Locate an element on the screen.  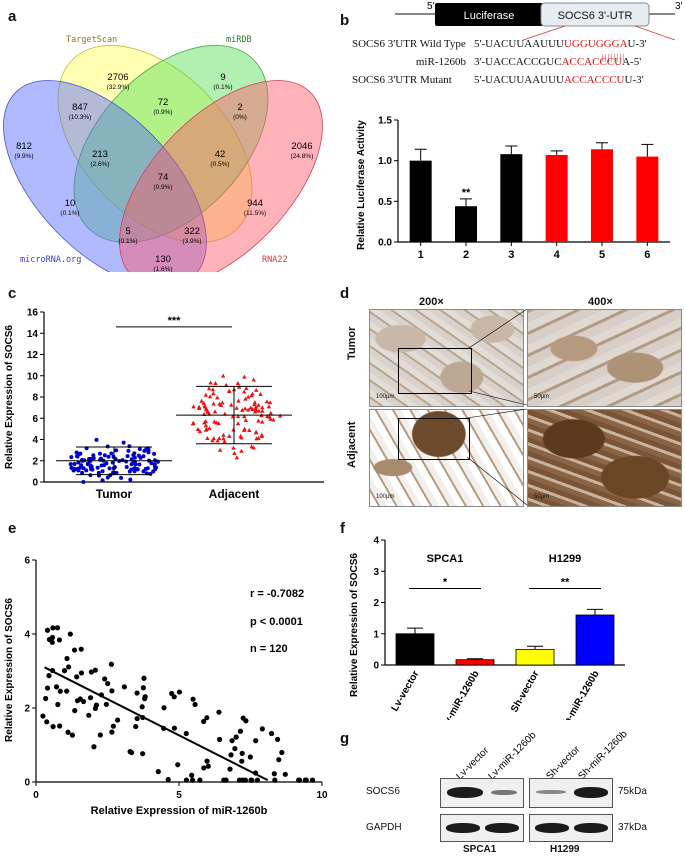
x-tick-label: 5 is located at coordinates (179, 795).